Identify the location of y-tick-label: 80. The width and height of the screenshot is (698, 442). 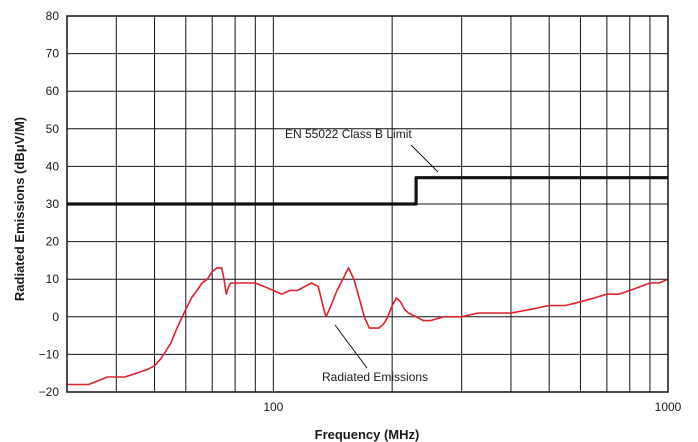
(53, 16).